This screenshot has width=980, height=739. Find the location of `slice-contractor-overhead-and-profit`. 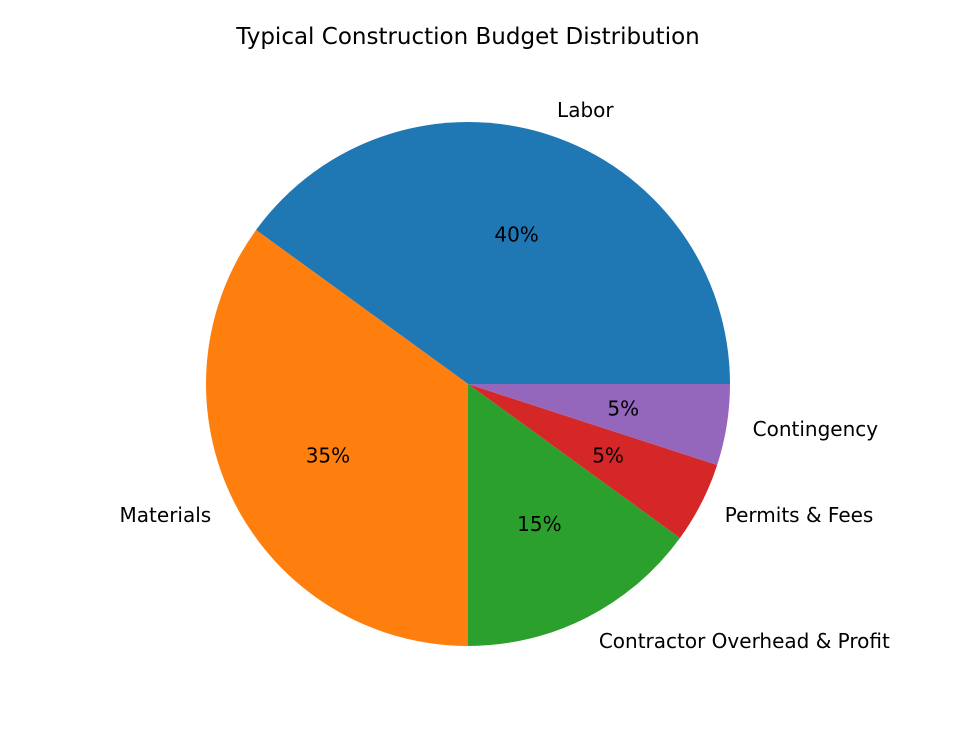

slice-contractor-overhead-and-profit is located at coordinates (574, 515).